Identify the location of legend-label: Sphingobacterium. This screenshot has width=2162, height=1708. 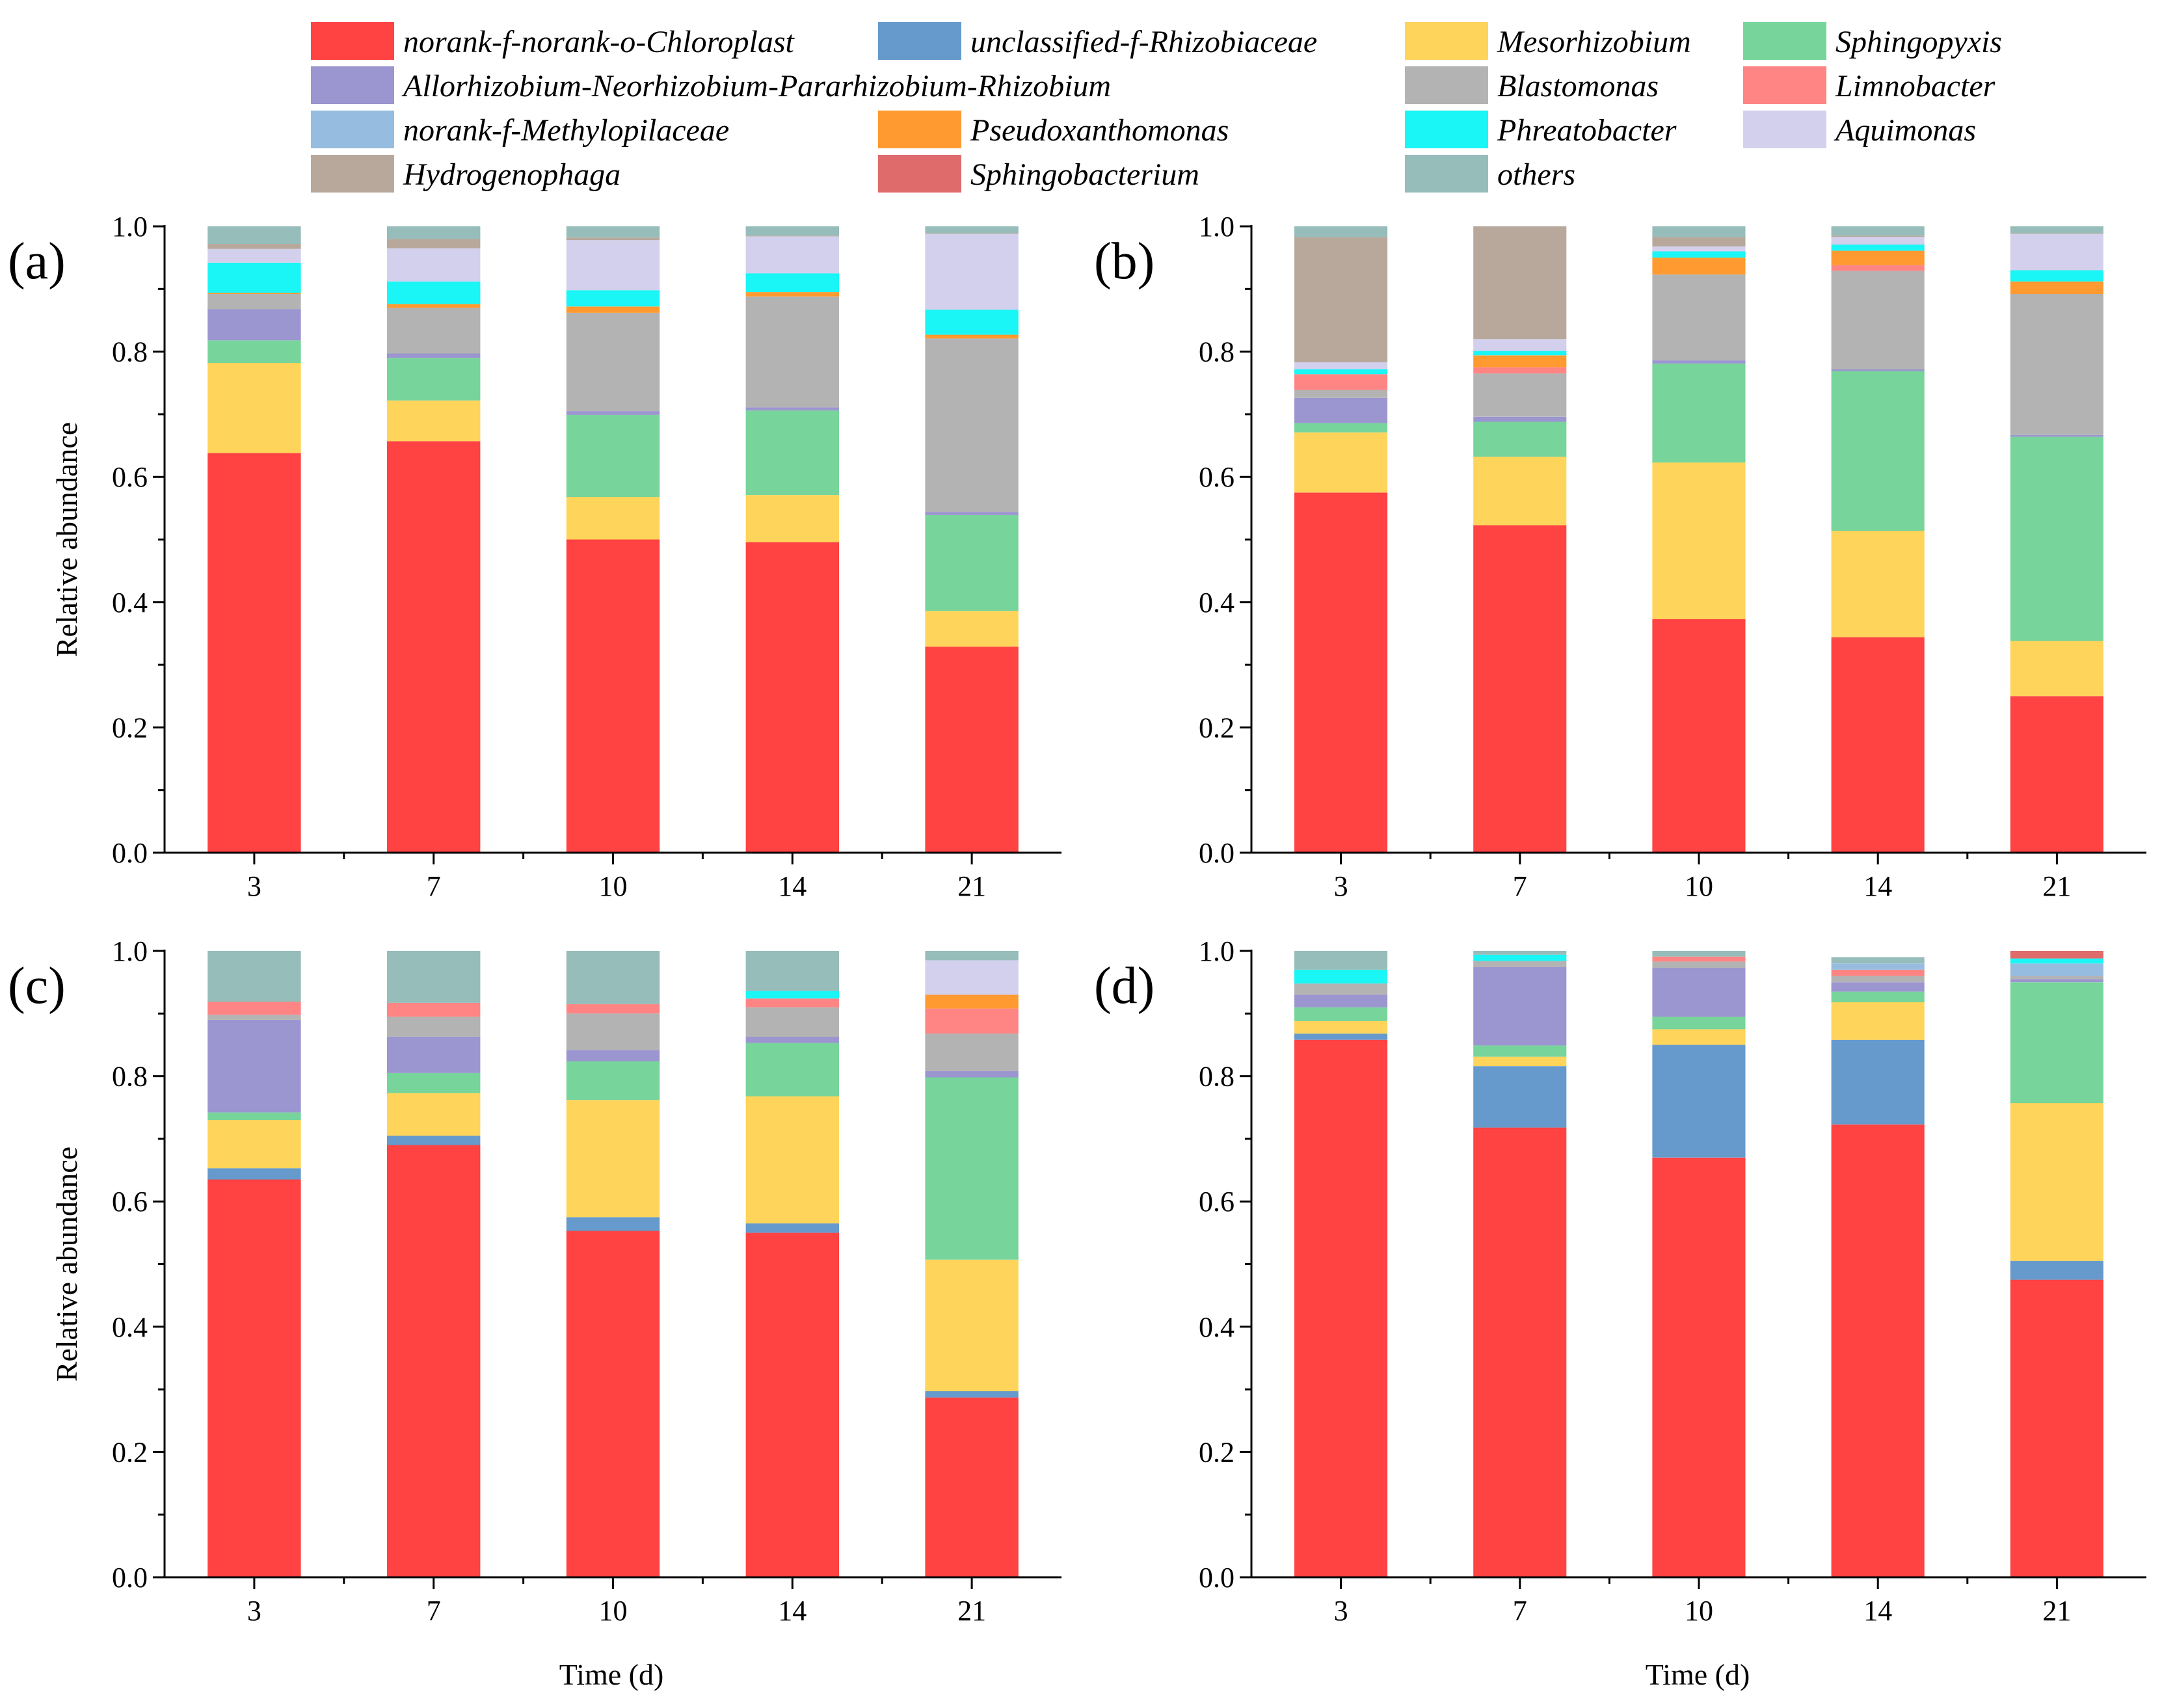
(1084, 175).